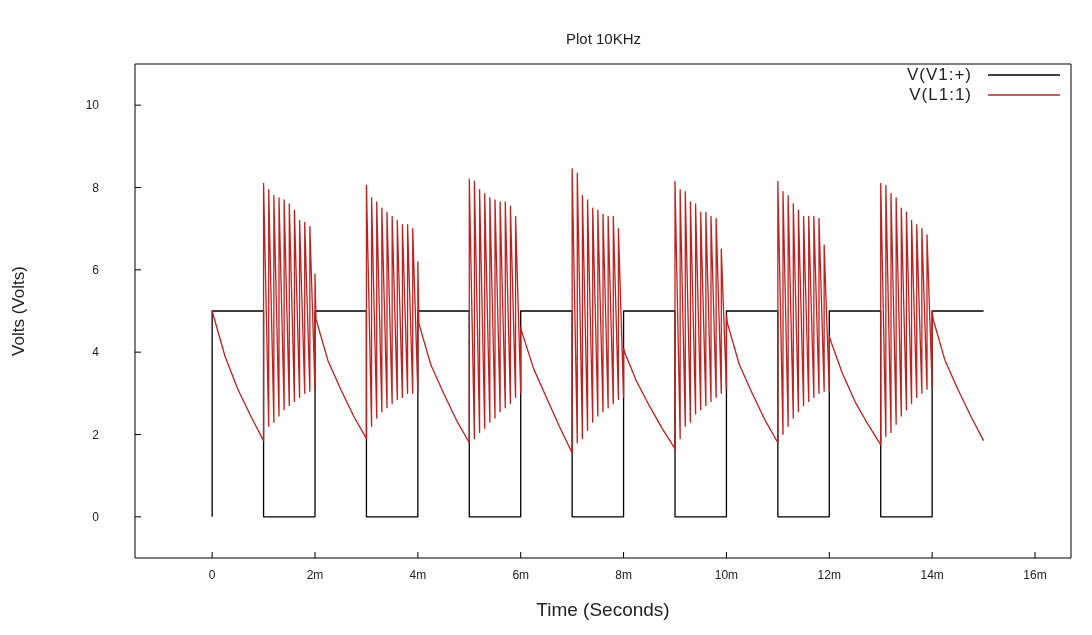 This screenshot has width=1092, height=635. What do you see at coordinates (96, 434) in the screenshot?
I see `y-tick-label: 2` at bounding box center [96, 434].